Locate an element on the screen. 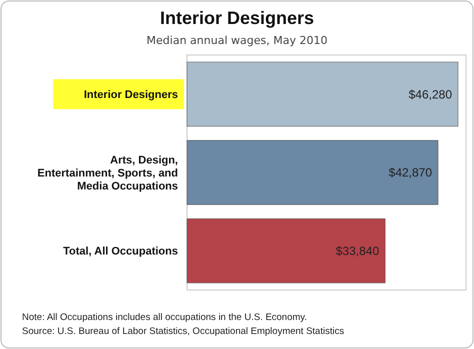  source-note: Source: U.S. Bureau of Labor Statistics, Occupational Employment Statistics is located at coordinates (183, 331).